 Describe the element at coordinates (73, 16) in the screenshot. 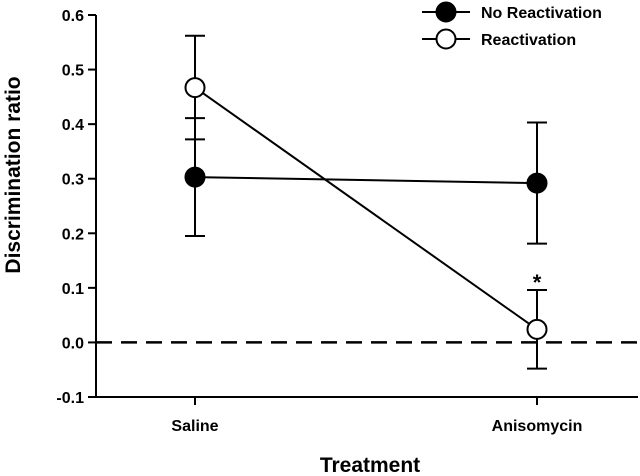

I see `y-tick-label: 0.6` at that location.